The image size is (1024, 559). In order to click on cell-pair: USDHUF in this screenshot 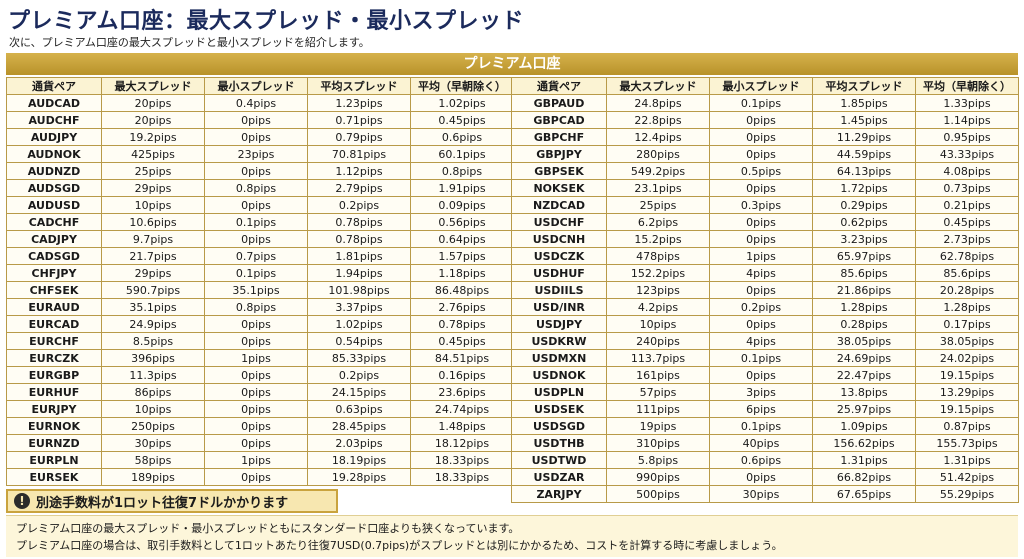, I will do `click(559, 273)`.